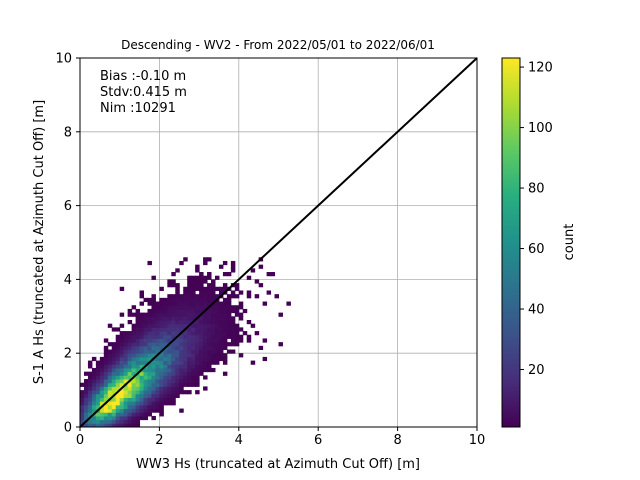 This screenshot has height=480, width=640. Describe the element at coordinates (318, 440) in the screenshot. I see `x-tick-label: 6` at that location.